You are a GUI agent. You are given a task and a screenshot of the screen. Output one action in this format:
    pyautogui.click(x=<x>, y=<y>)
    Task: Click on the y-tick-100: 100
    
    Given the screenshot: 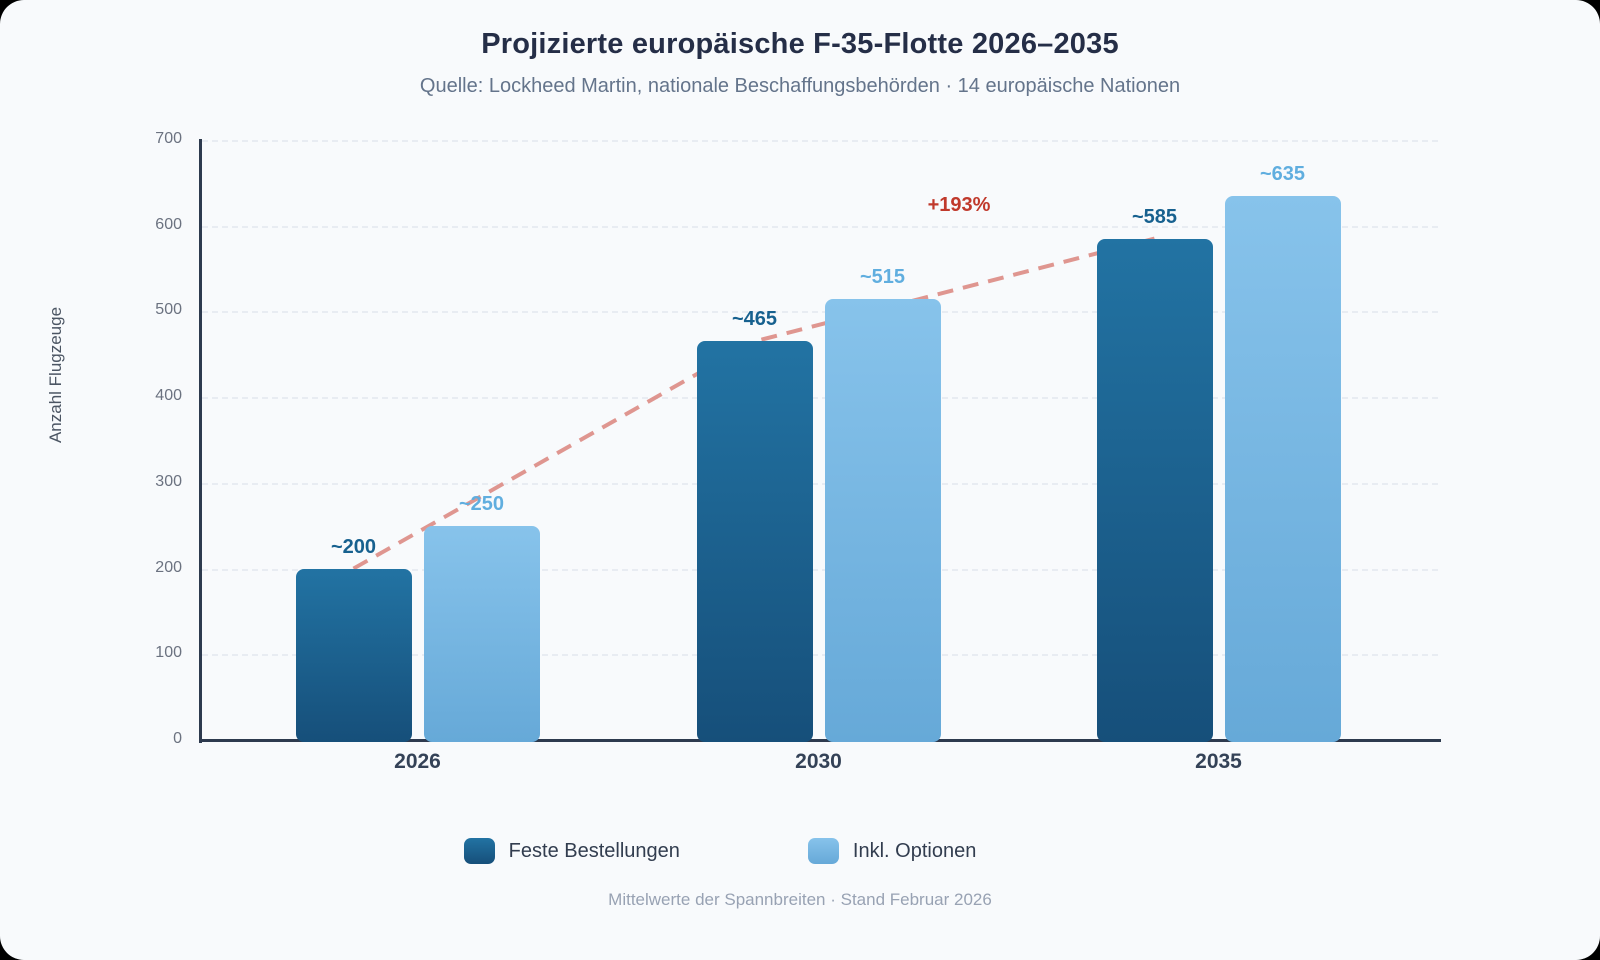 What is the action you would take?
    pyautogui.click(x=168, y=653)
    